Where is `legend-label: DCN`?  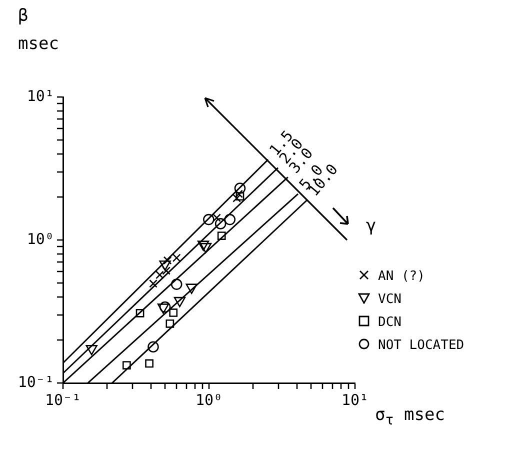 legend-label: DCN is located at coordinates (390, 322).